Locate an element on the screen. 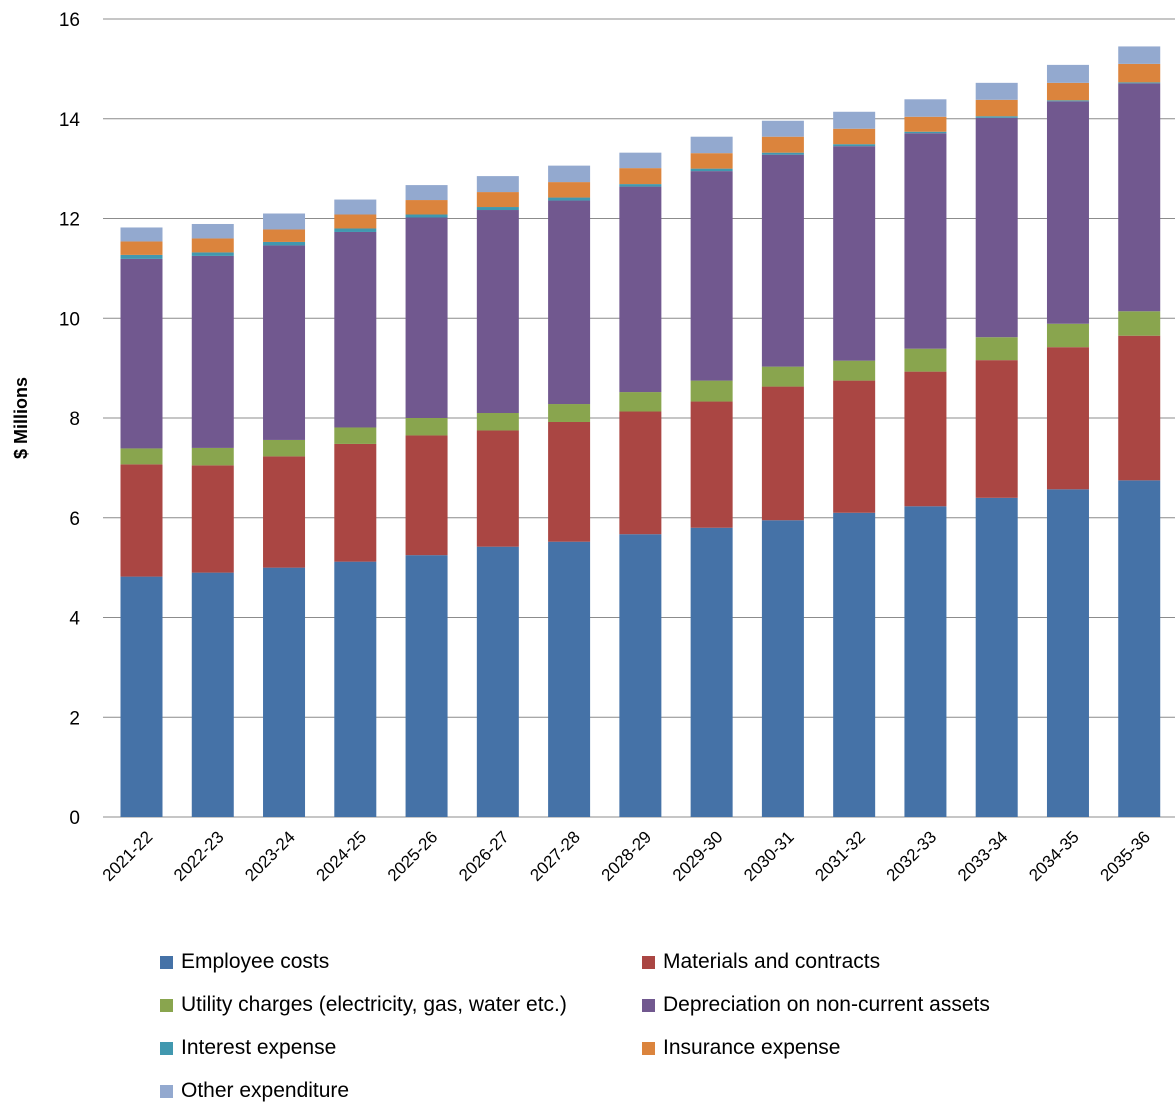 The width and height of the screenshot is (1175, 1108). x-tick-label: 2023-24 is located at coordinates (270, 856).